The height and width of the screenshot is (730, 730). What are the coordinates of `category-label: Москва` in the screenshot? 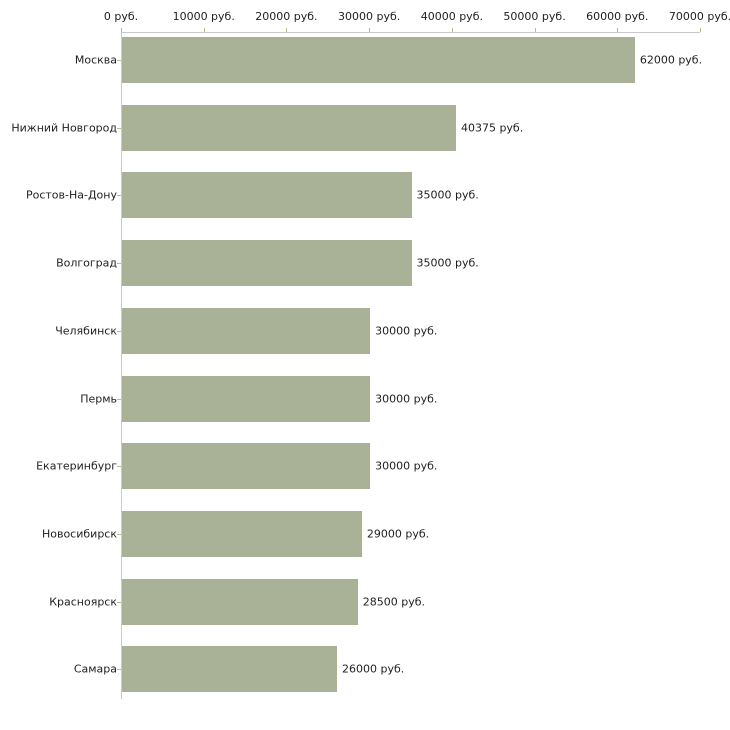 It's located at (95, 60).